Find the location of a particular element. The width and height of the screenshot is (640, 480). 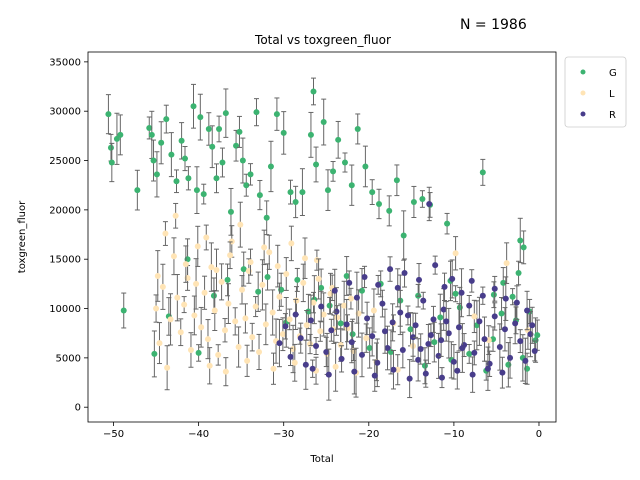

chart-title: Total vs toxgreen_fluor is located at coordinates (322, 40).